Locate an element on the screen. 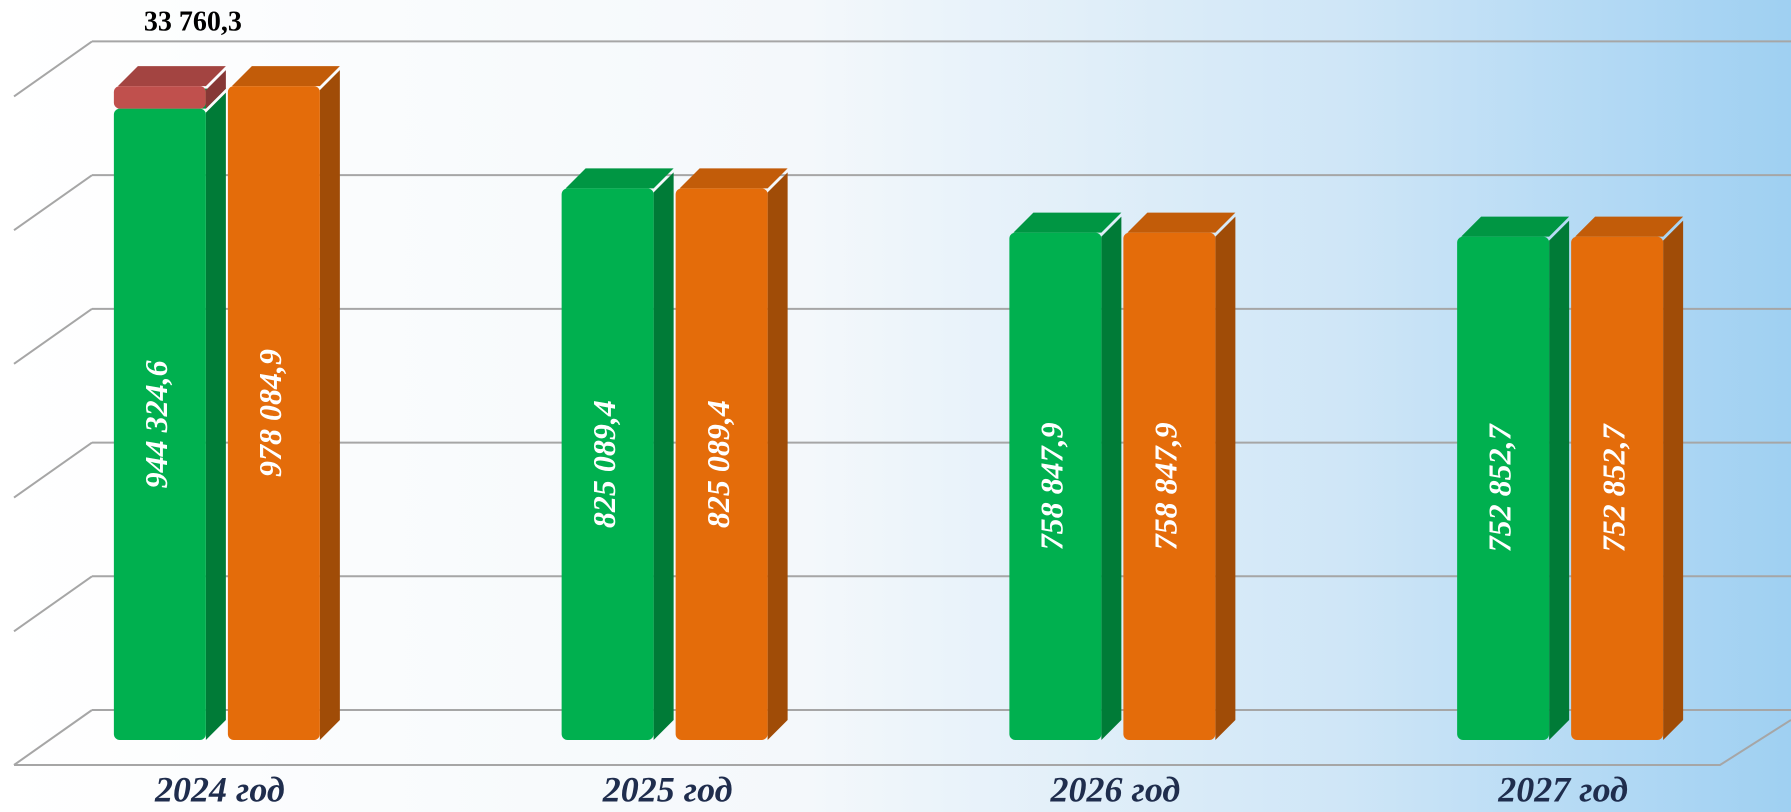 The height and width of the screenshot is (812, 1791). data-label: 33 760,3 is located at coordinates (193, 21).